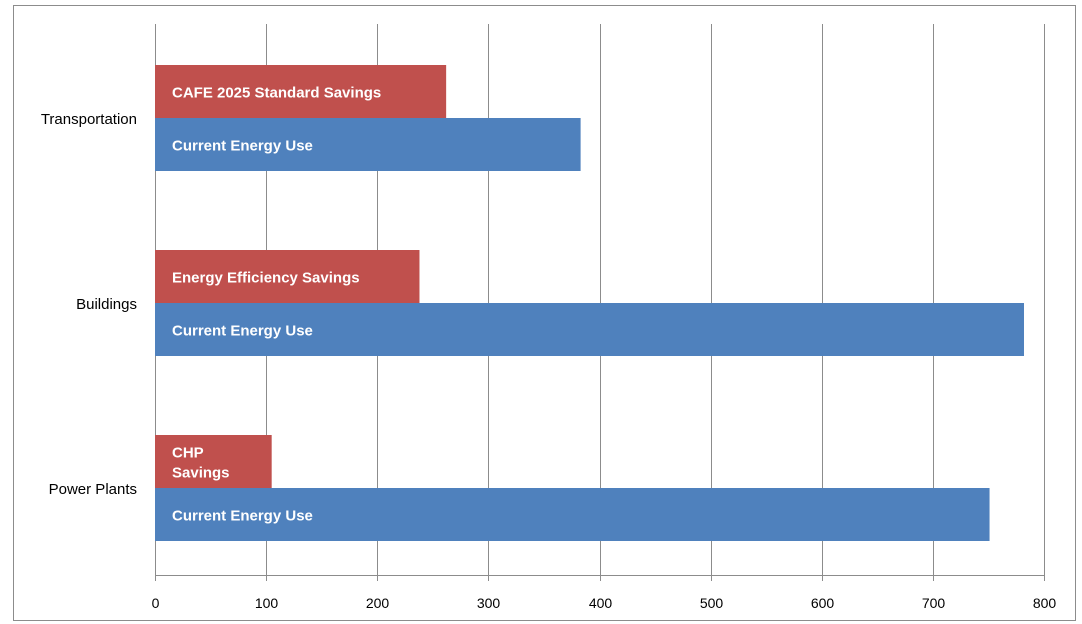  I want to click on bar-data-label: CAFE 2025 Standard Savings, so click(276, 93).